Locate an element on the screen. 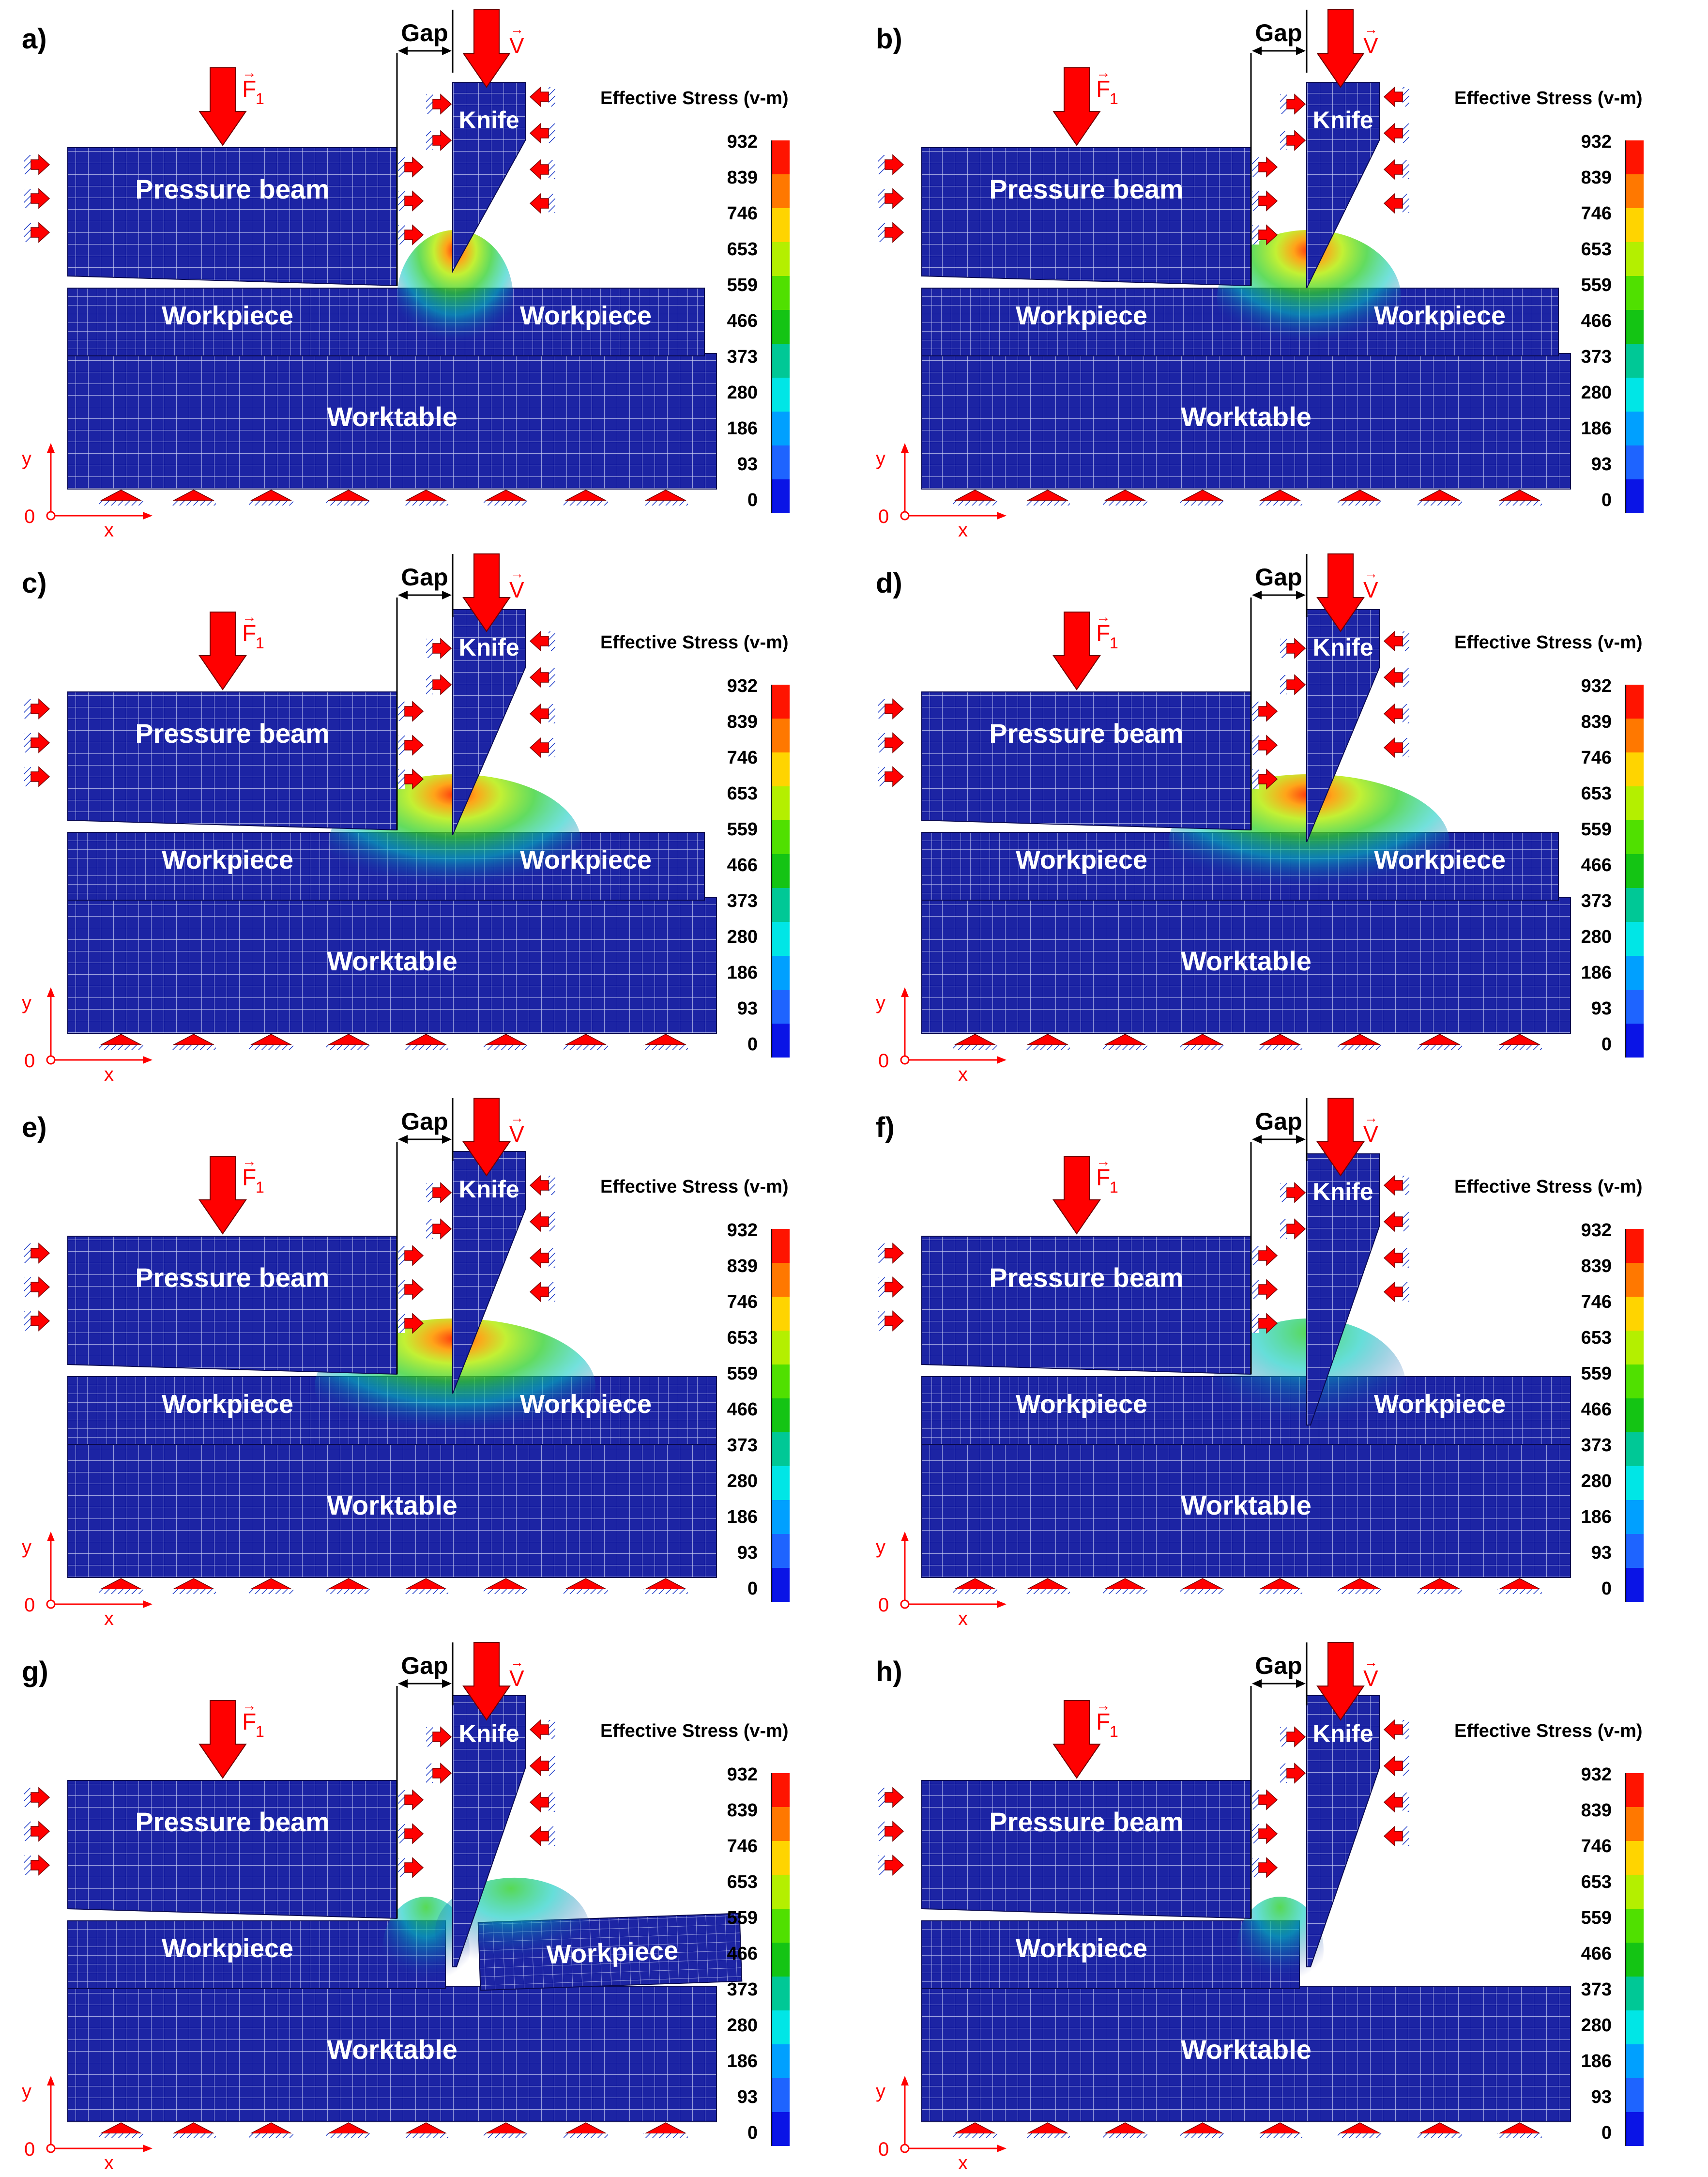 The height and width of the screenshot is (2177, 1708). worktable-mesh is located at coordinates (392, 2054).